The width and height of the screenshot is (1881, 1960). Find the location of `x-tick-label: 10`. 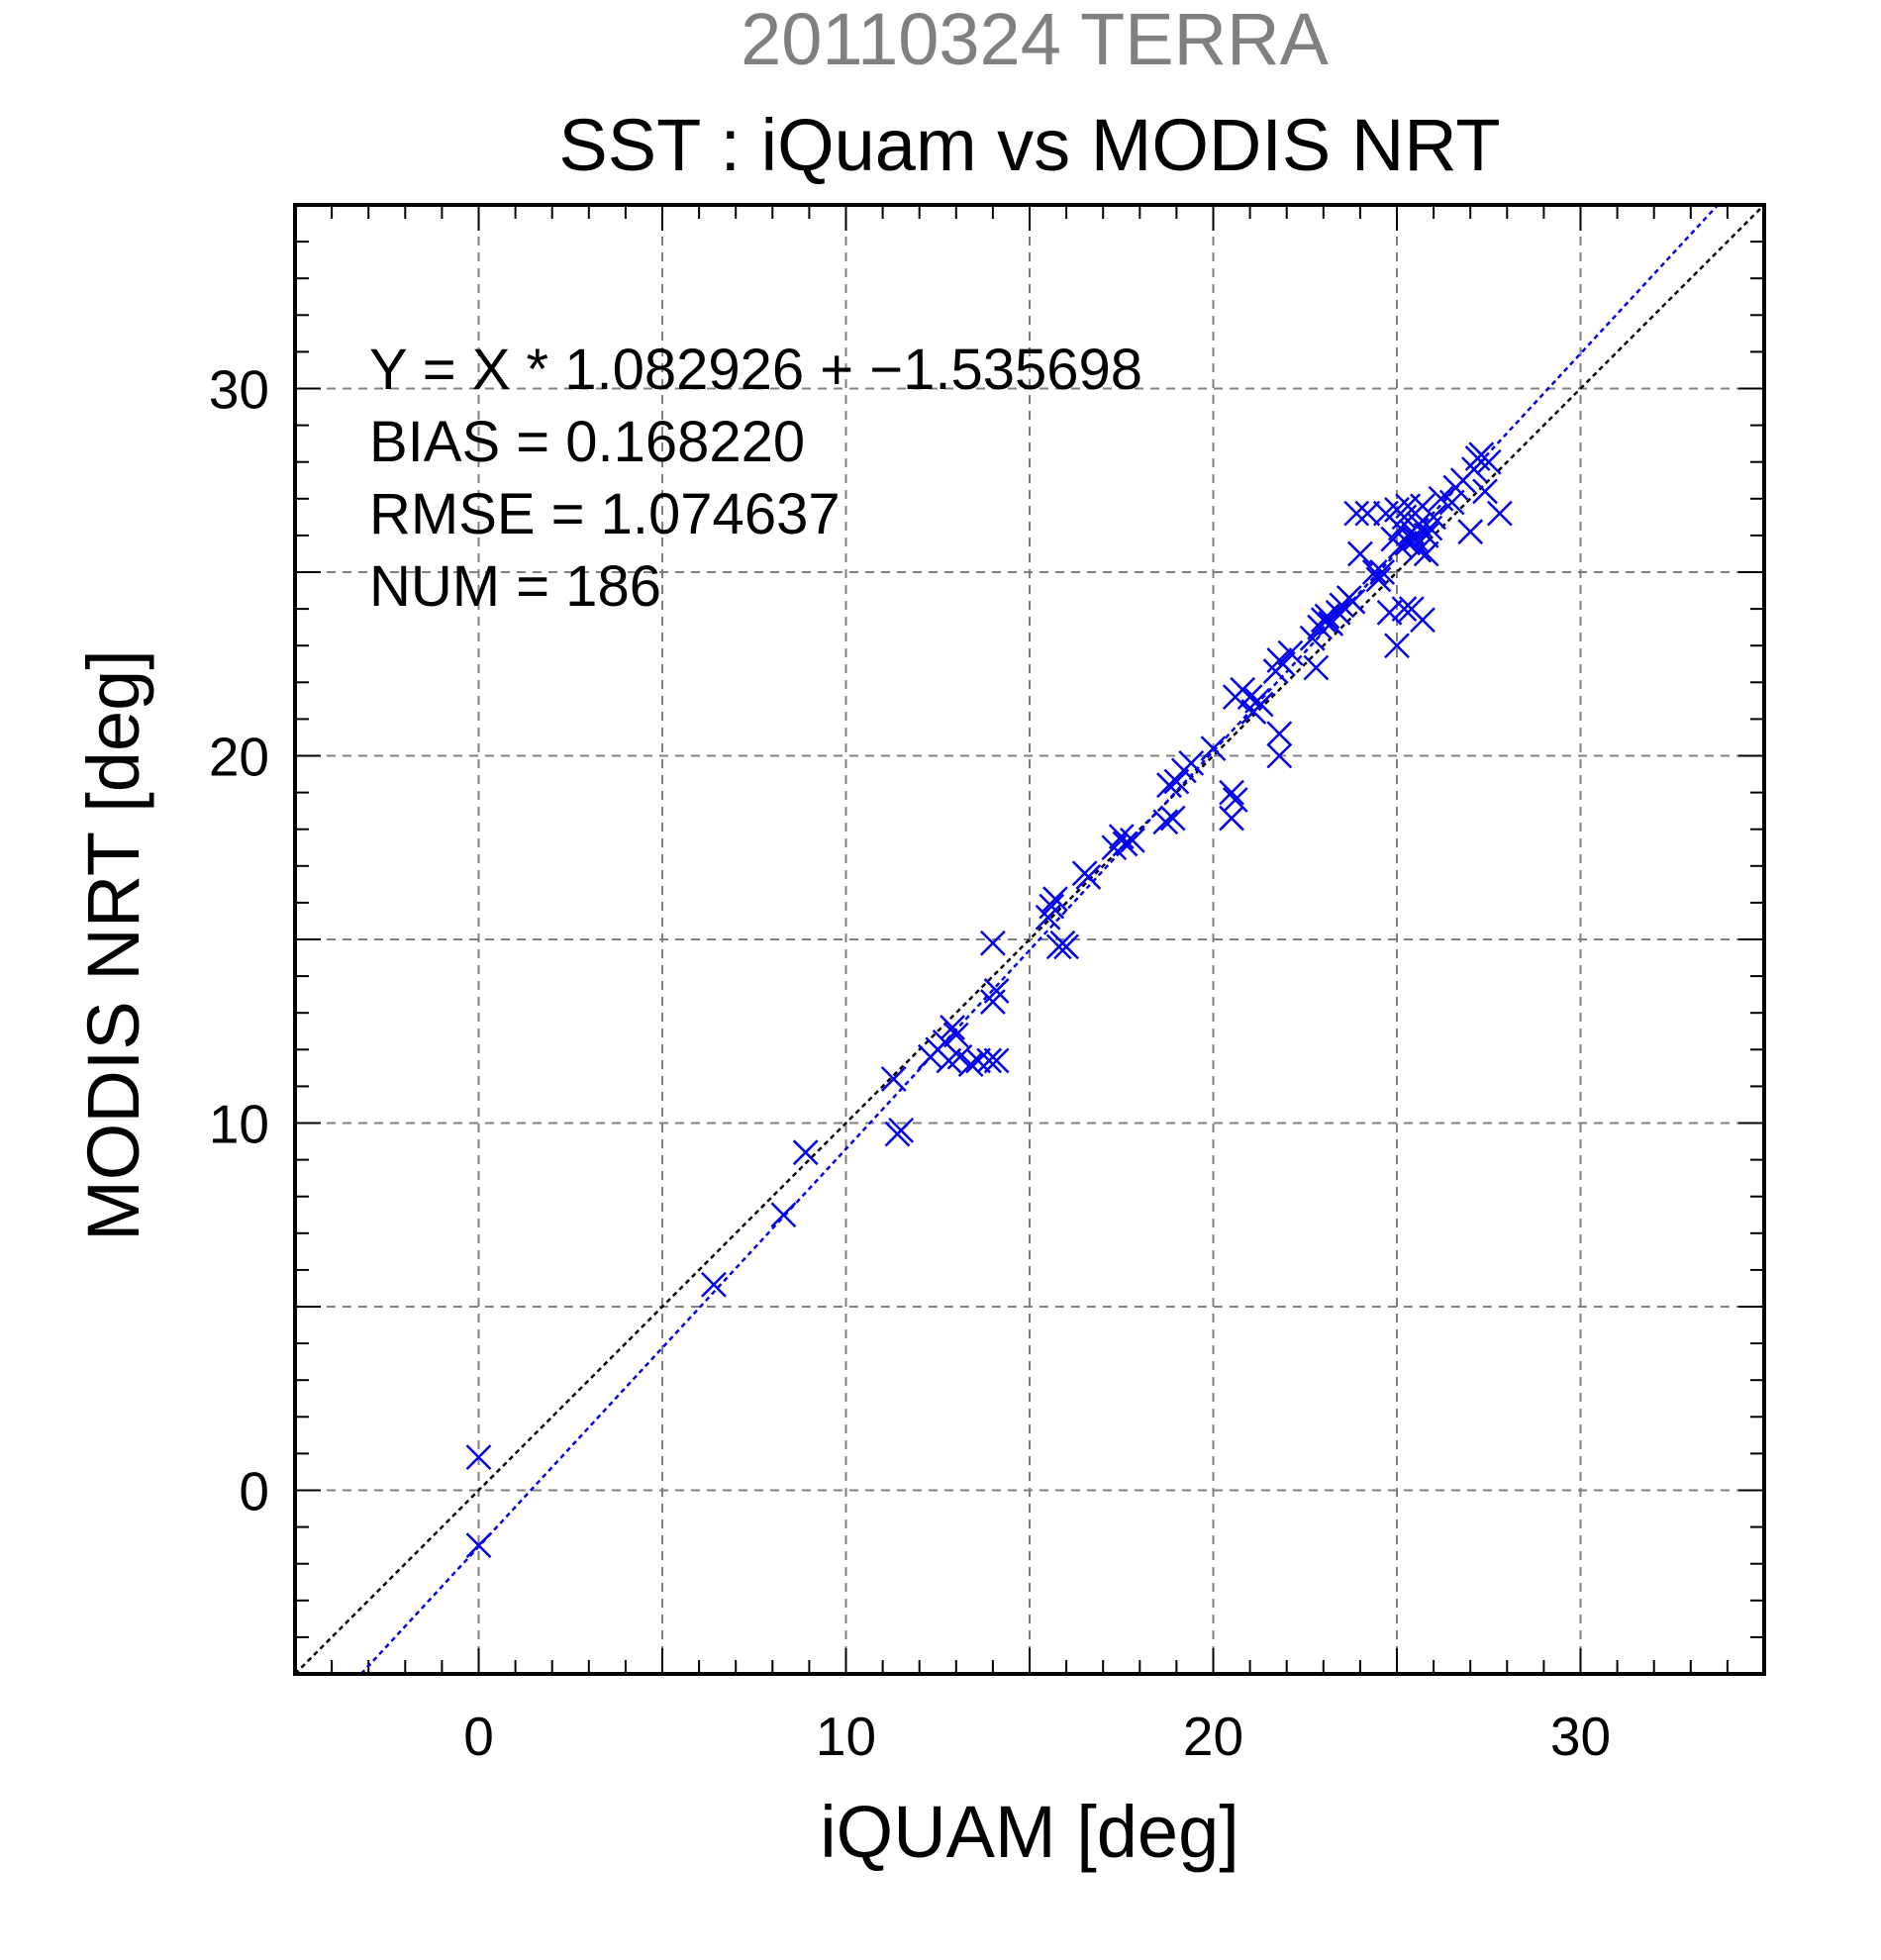

x-tick-label: 10 is located at coordinates (846, 1736).